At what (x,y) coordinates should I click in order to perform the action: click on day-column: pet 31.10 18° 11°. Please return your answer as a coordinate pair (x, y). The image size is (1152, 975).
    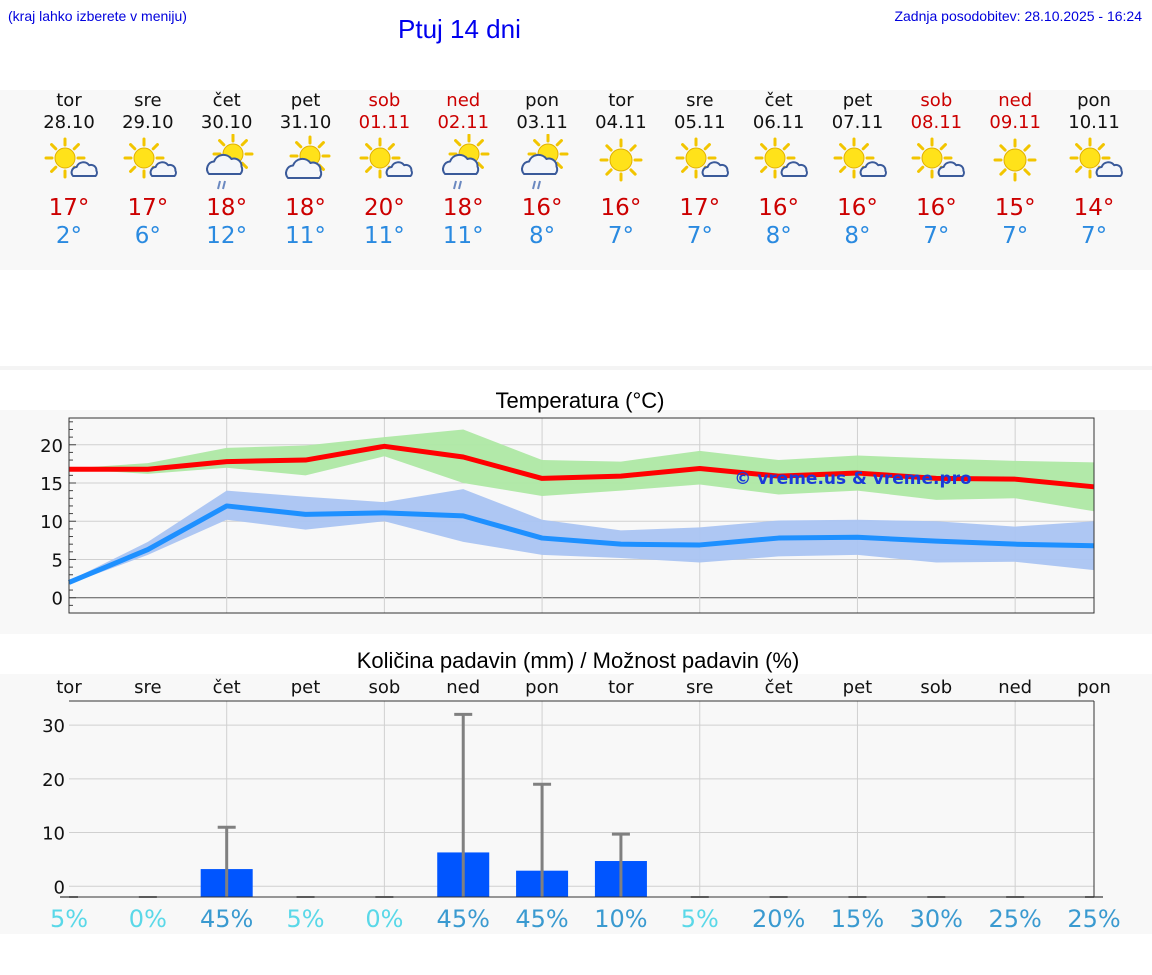
    Looking at the image, I should click on (306, 170).